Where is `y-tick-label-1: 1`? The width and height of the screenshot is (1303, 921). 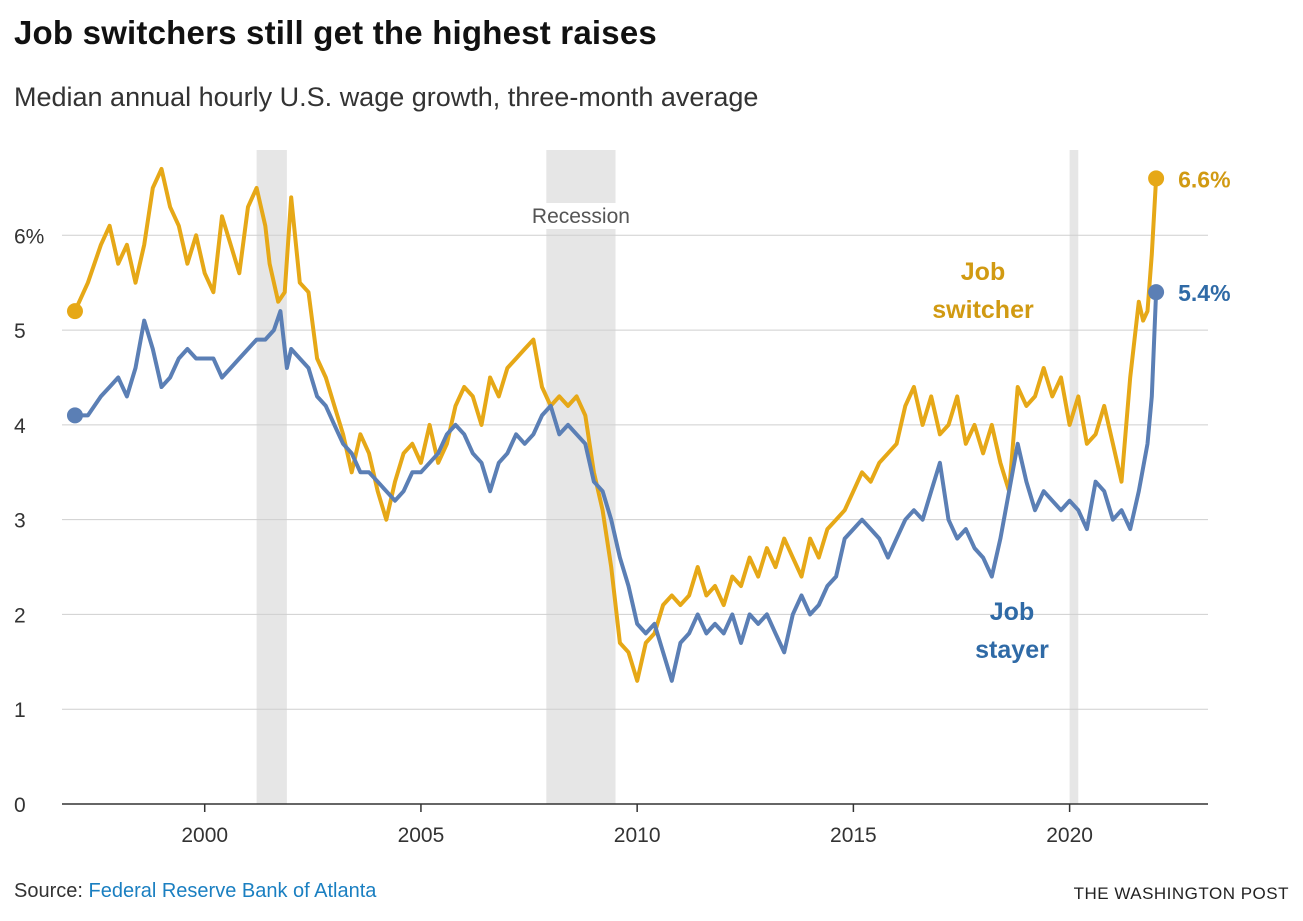
y-tick-label-1: 1 is located at coordinates (20, 710).